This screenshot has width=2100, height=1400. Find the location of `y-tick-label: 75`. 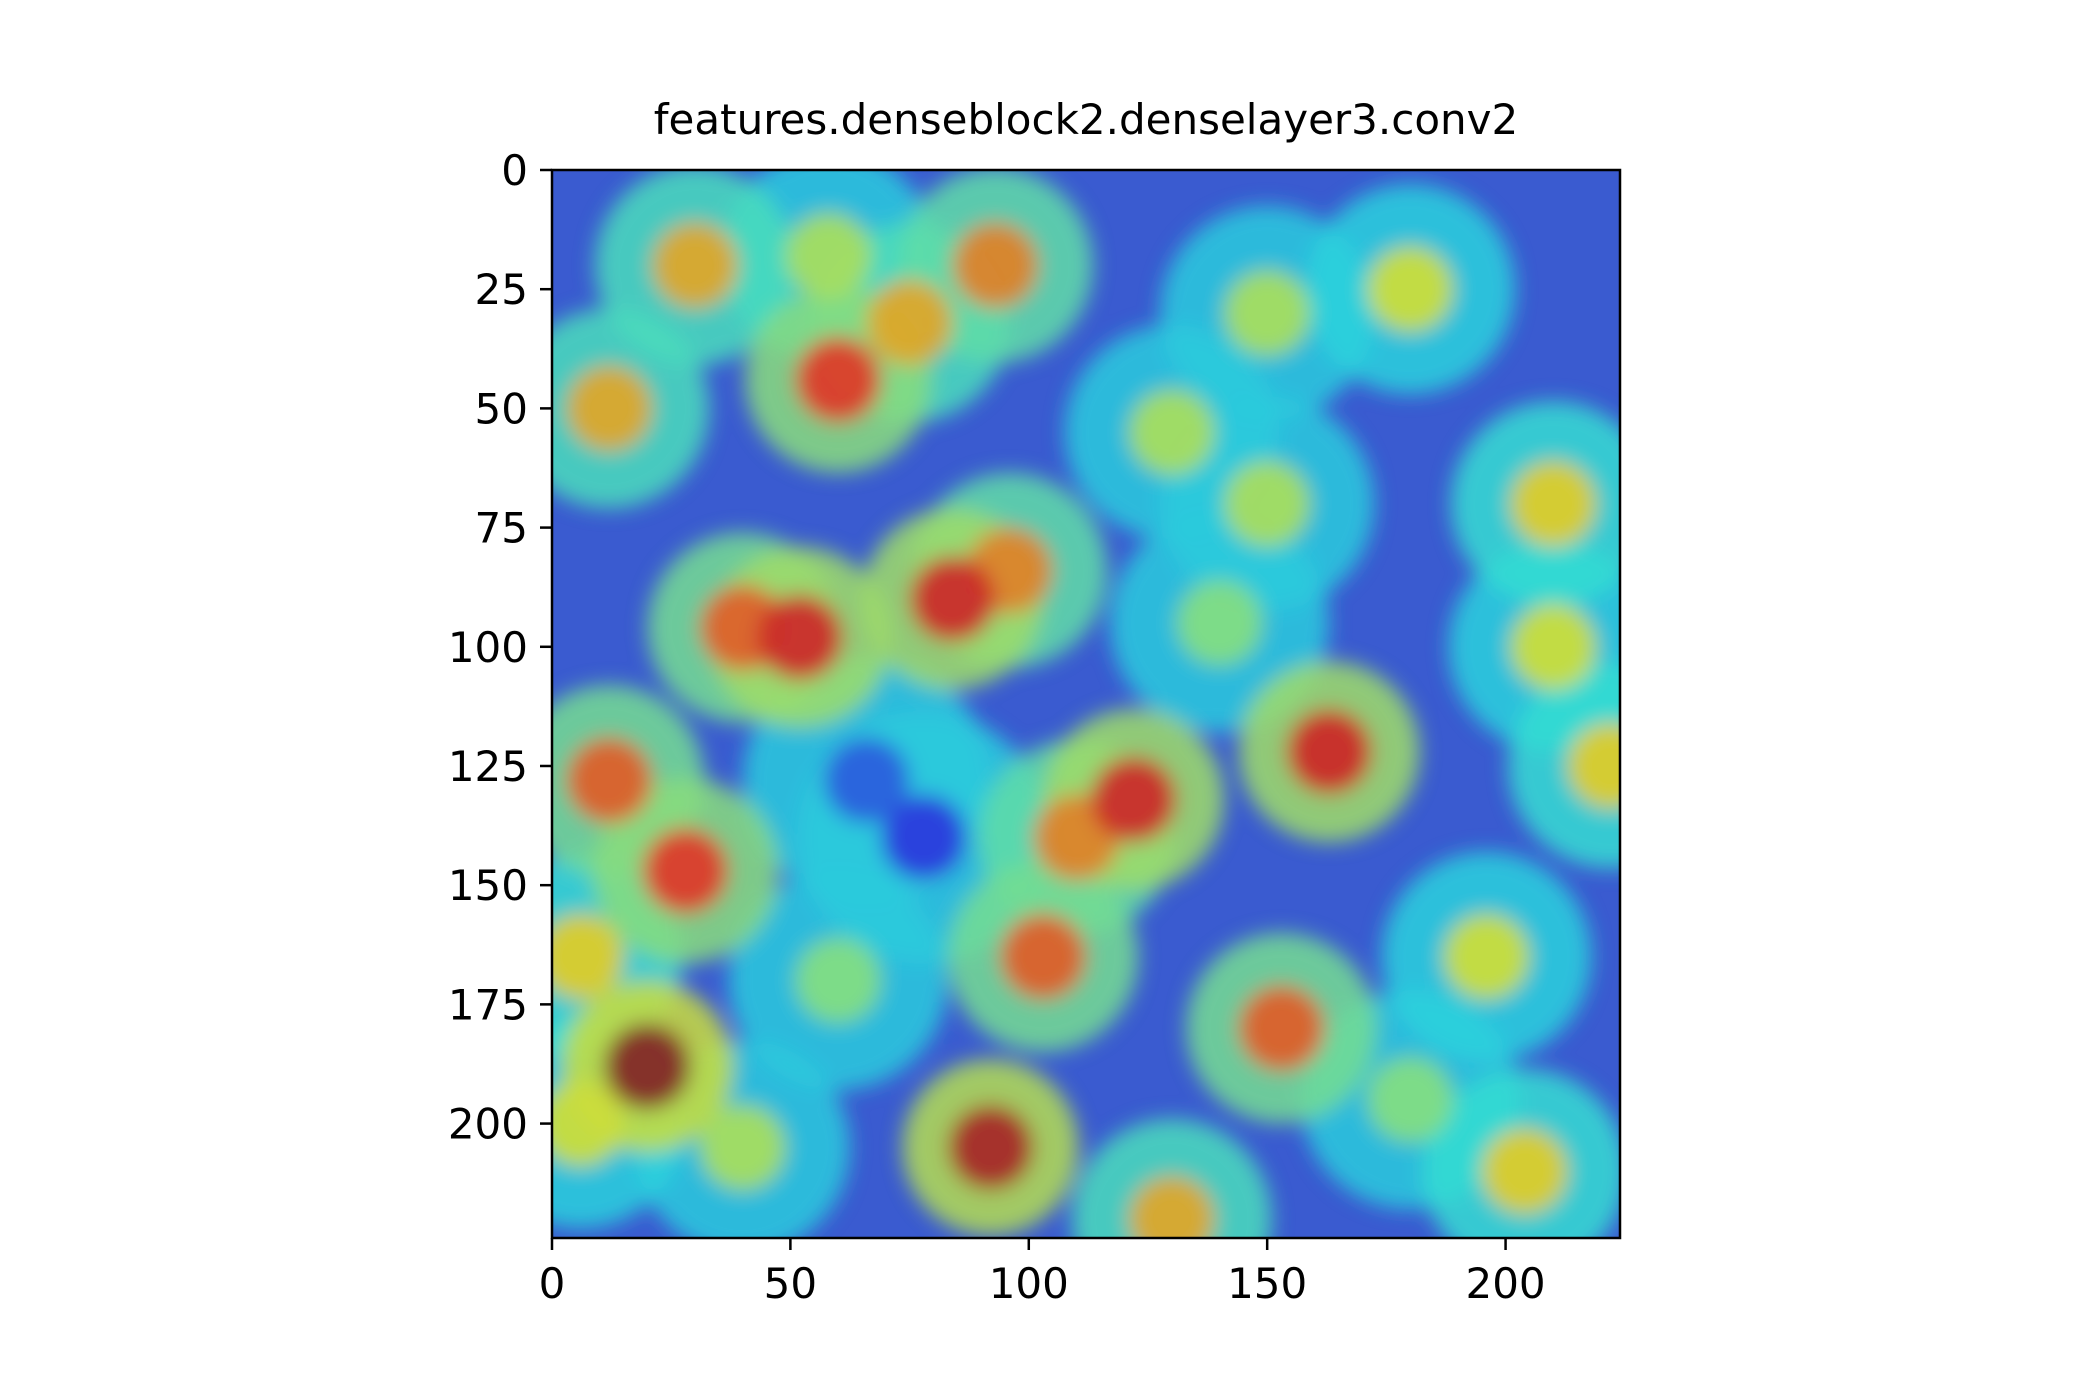

y-tick-label: 75 is located at coordinates (501, 528).